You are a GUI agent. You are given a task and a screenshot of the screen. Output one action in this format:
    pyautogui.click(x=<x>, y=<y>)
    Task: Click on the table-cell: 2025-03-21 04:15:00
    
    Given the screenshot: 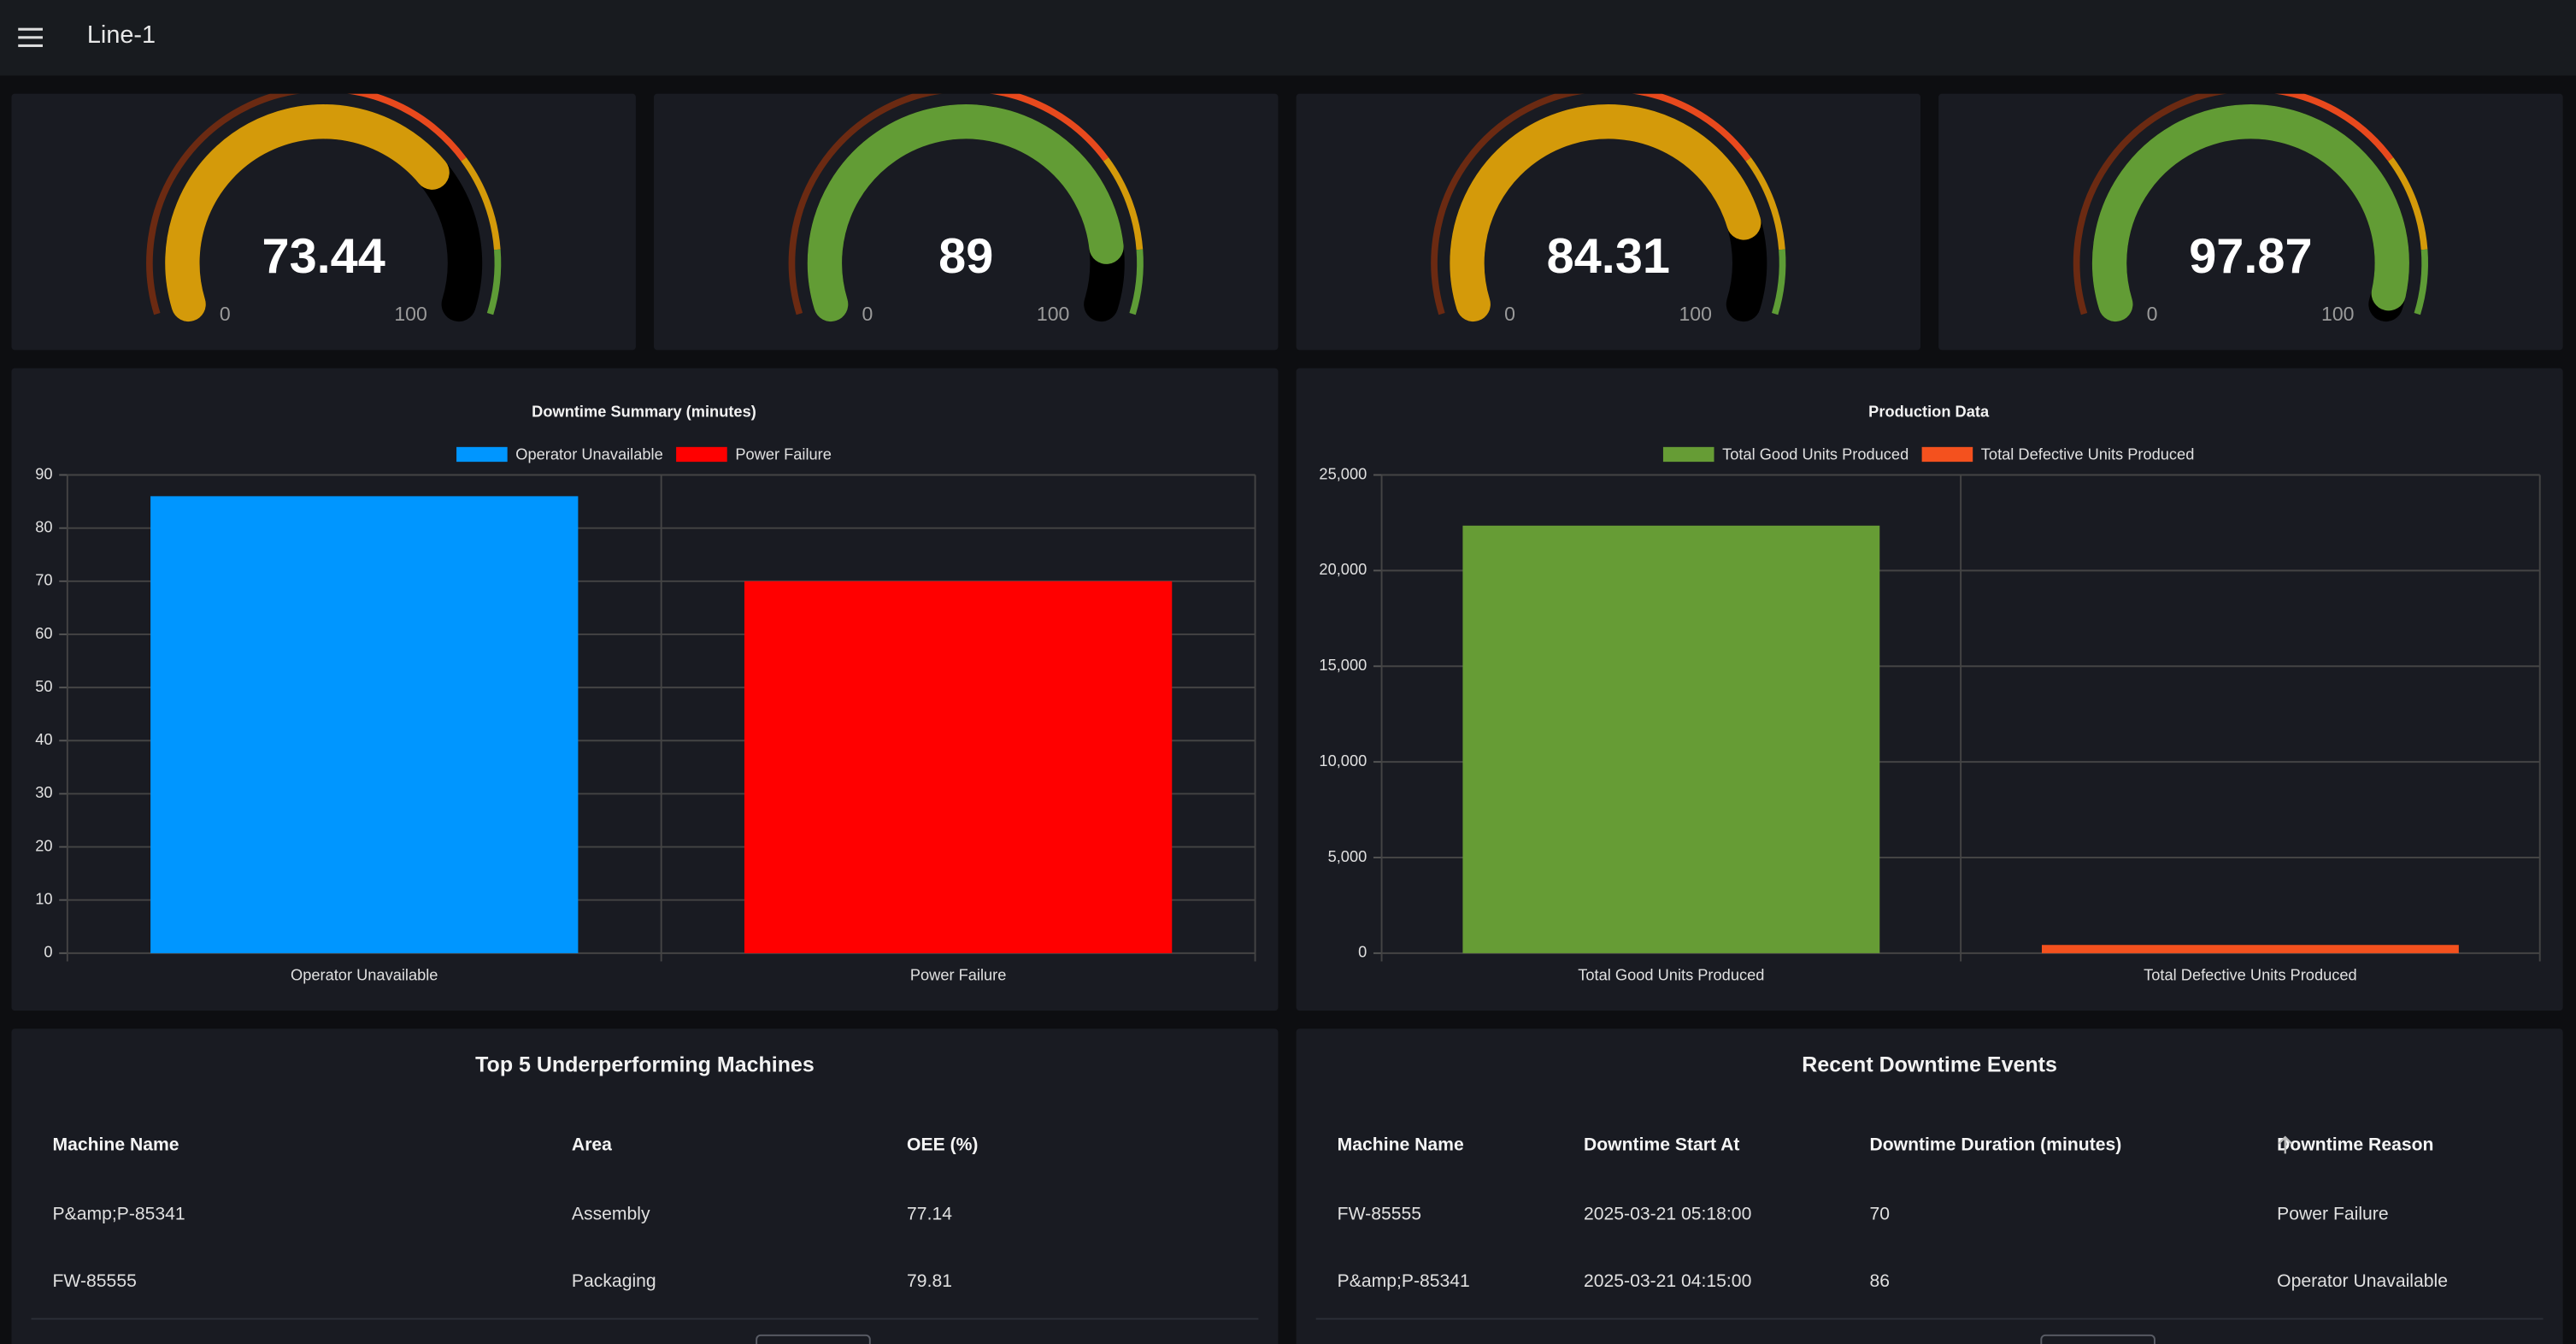 What is the action you would take?
    pyautogui.click(x=1667, y=1281)
    